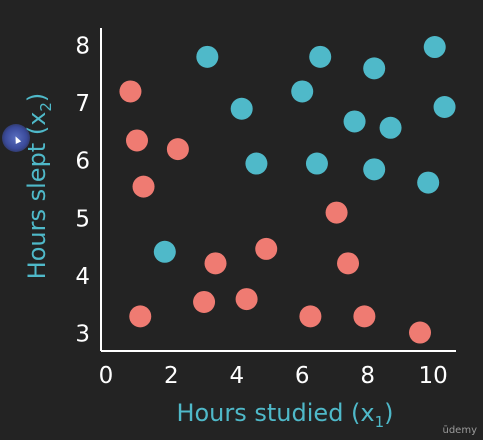 This screenshot has height=440, width=483. I want to click on y-axis-label-subscript: 2, so click(46, 107).